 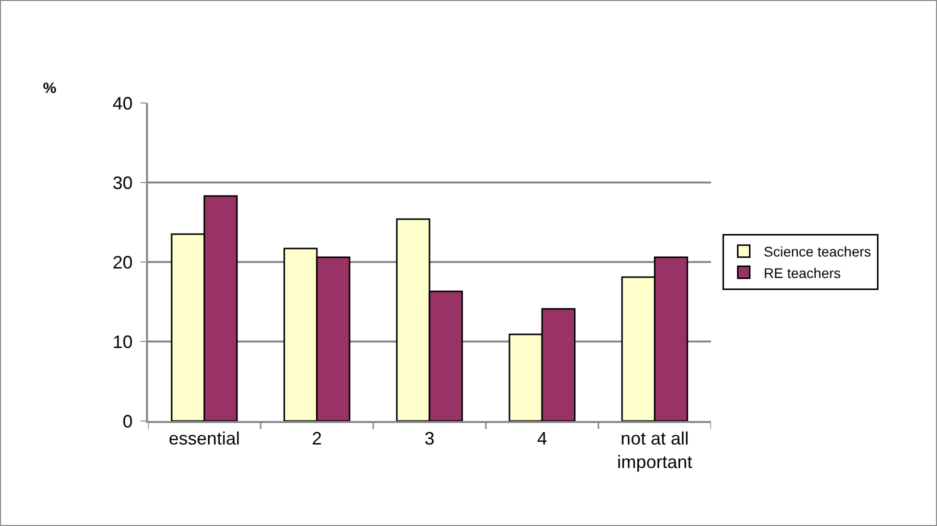 What do you see at coordinates (542, 438) in the screenshot?
I see `x-tick-label: 4` at bounding box center [542, 438].